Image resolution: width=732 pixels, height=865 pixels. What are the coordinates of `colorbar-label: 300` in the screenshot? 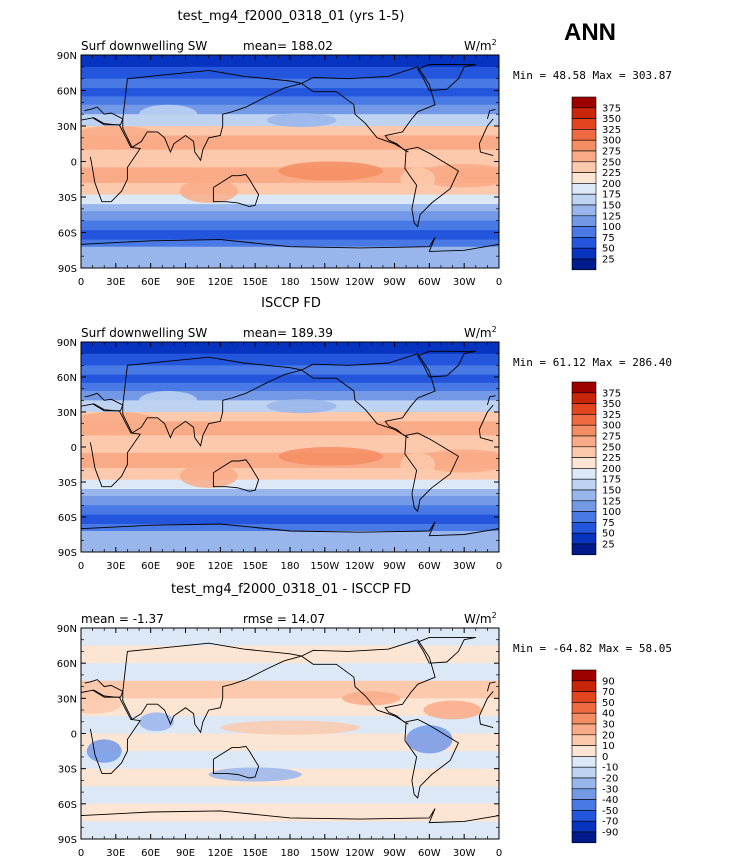 It's located at (611, 141).